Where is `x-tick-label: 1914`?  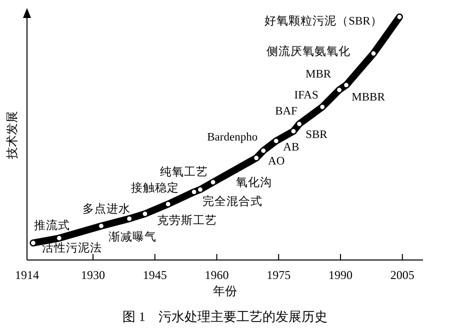
x-tick-label: 1914 is located at coordinates (27, 275).